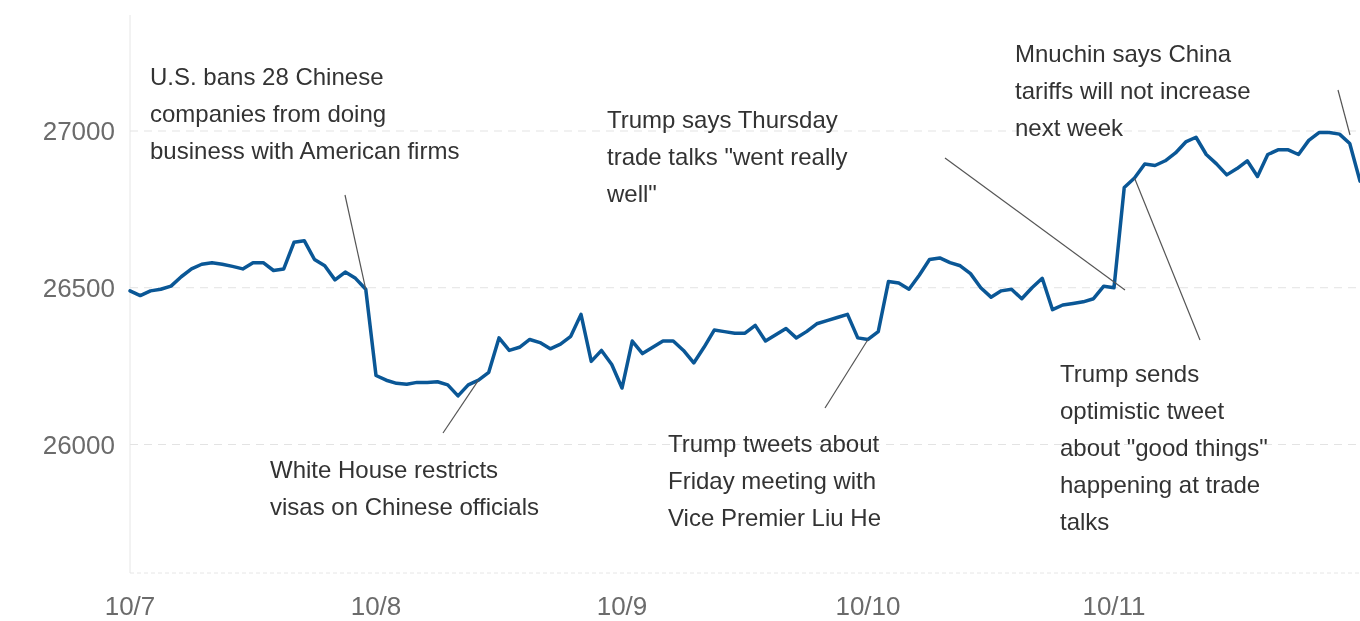 This screenshot has width=1360, height=621. What do you see at coordinates (868, 606) in the screenshot?
I see `x-tick-label: 10/10` at bounding box center [868, 606].